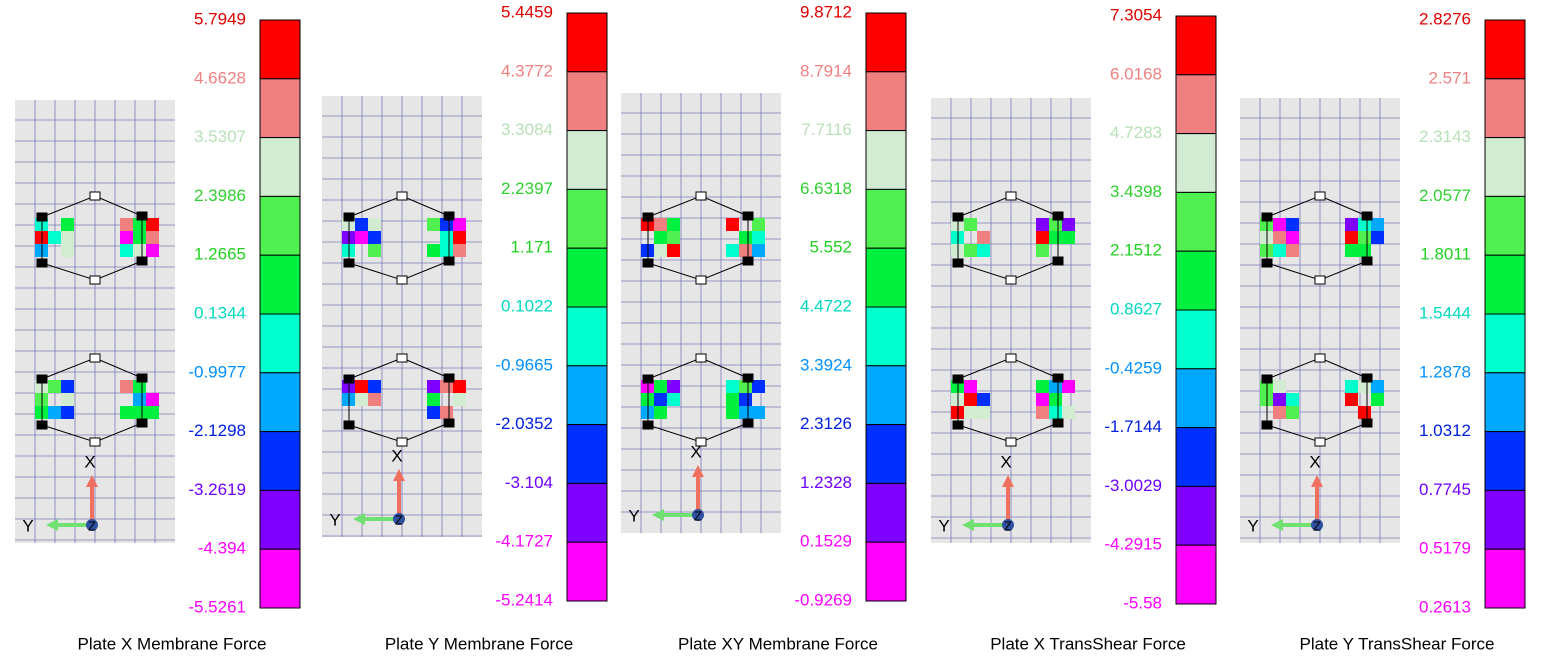 This screenshot has width=1544, height=671. I want to click on legend-label: 5.4459, so click(527, 11).